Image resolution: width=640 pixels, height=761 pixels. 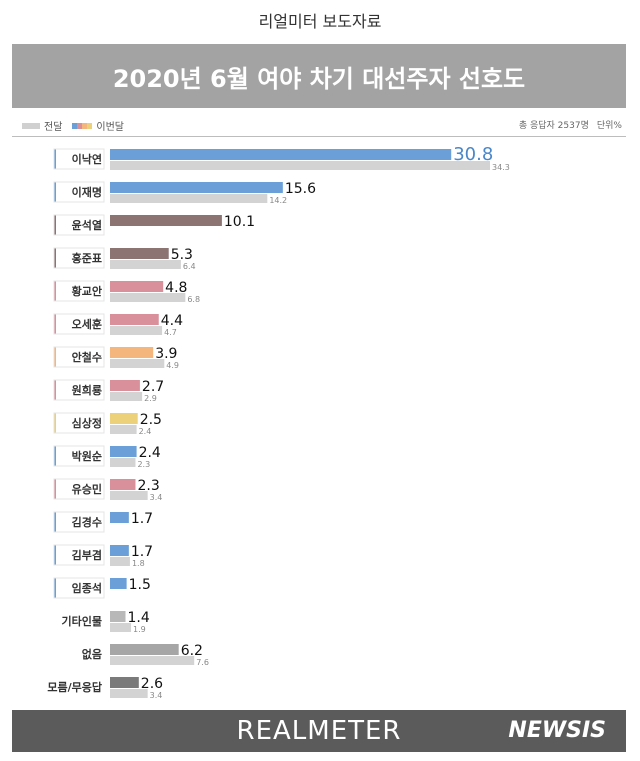 I want to click on category-label: 윤석열, so click(x=87, y=225).